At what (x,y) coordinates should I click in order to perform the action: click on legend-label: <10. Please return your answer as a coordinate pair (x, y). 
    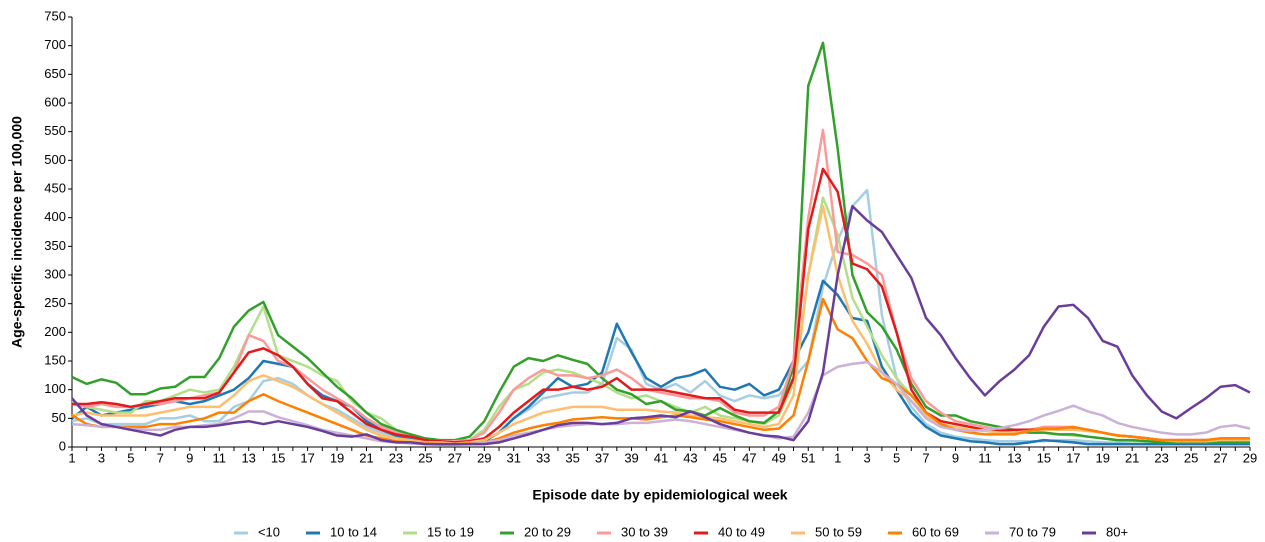
    Looking at the image, I should click on (269, 531).